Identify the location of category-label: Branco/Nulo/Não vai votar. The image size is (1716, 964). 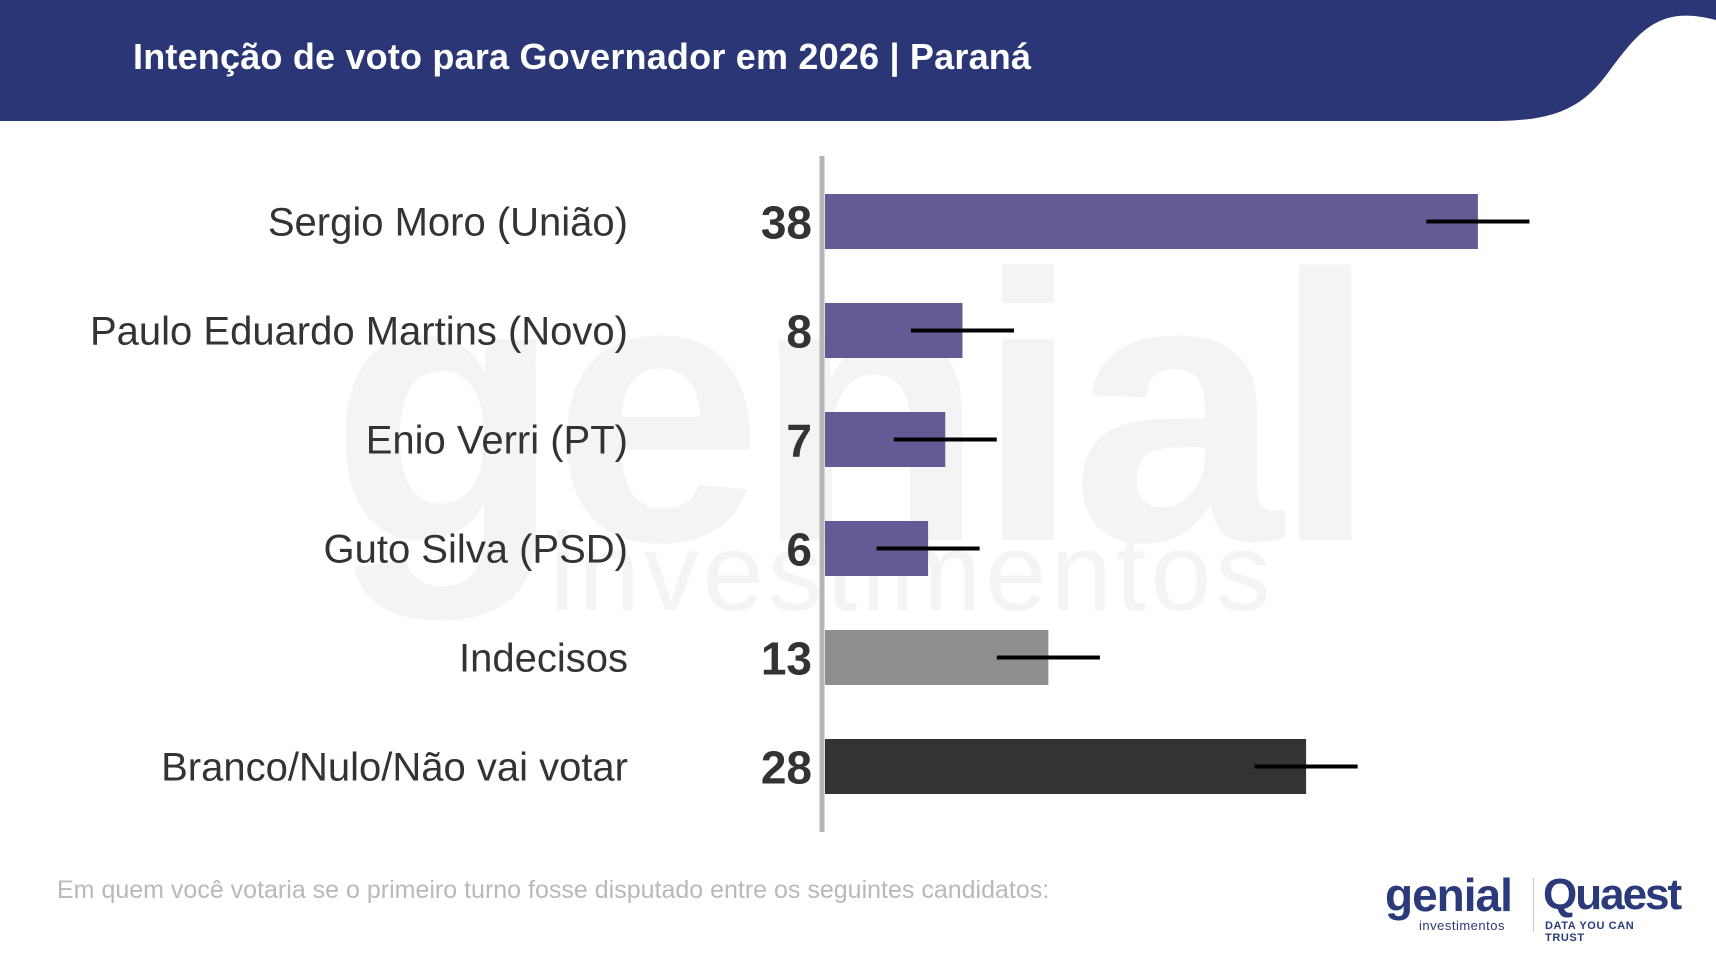
(394, 768).